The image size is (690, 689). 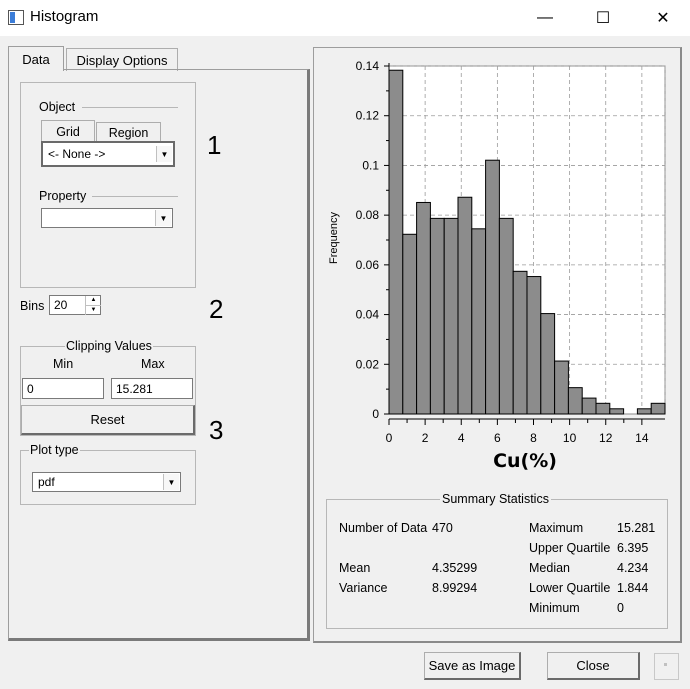 What do you see at coordinates (642, 438) in the screenshot?
I see `x-tick-label: 14` at bounding box center [642, 438].